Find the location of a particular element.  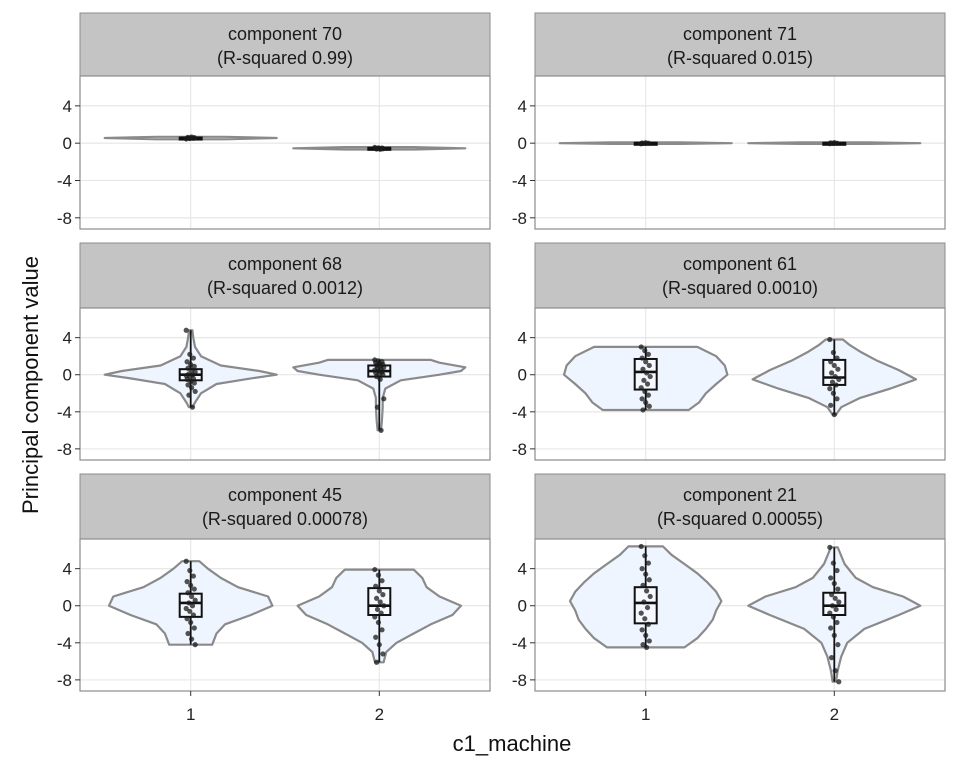

facet-panel: component 68 (R-squared 0.0012) 4 0 -4 -8 is located at coordinates (274, 351).